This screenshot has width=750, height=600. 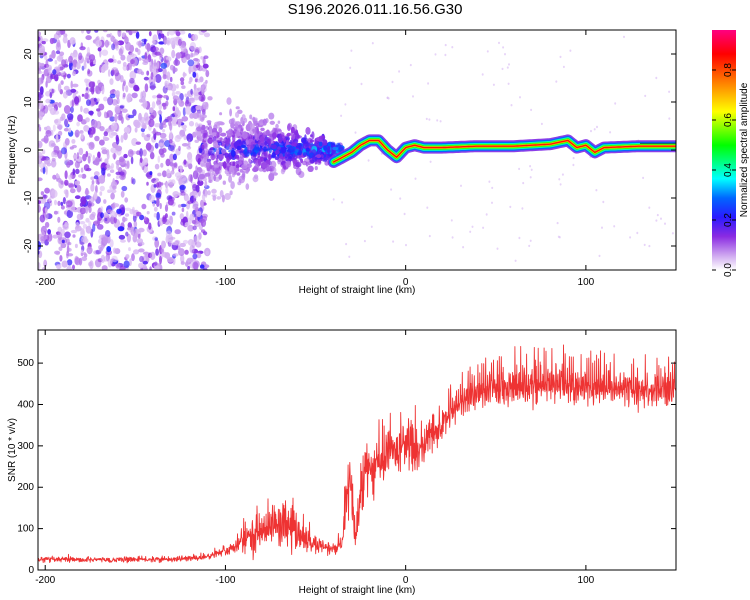 What do you see at coordinates (375, 9) in the screenshot?
I see `page-title: S196.2026.011.16.56.G30` at bounding box center [375, 9].